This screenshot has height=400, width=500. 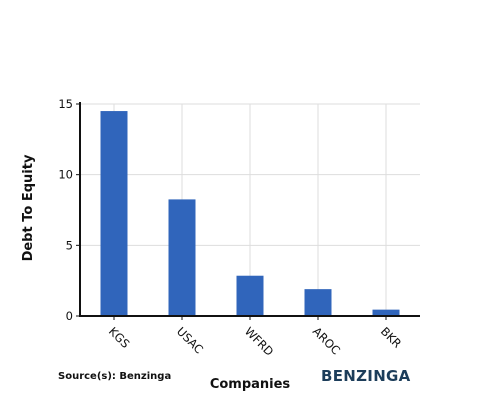 What do you see at coordinates (250, 384) in the screenshot?
I see `x-axis-title: Companies` at bounding box center [250, 384].